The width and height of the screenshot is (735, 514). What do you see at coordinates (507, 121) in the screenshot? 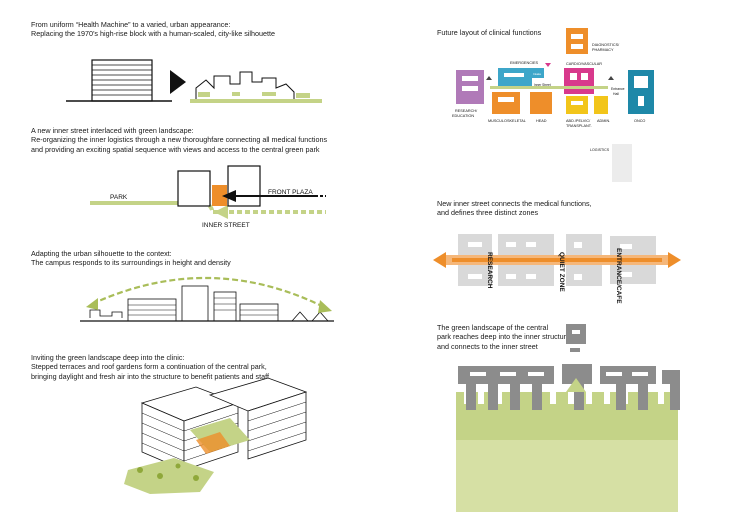
I see `label-musculo: MUSCULOSKELETAL` at bounding box center [507, 121].